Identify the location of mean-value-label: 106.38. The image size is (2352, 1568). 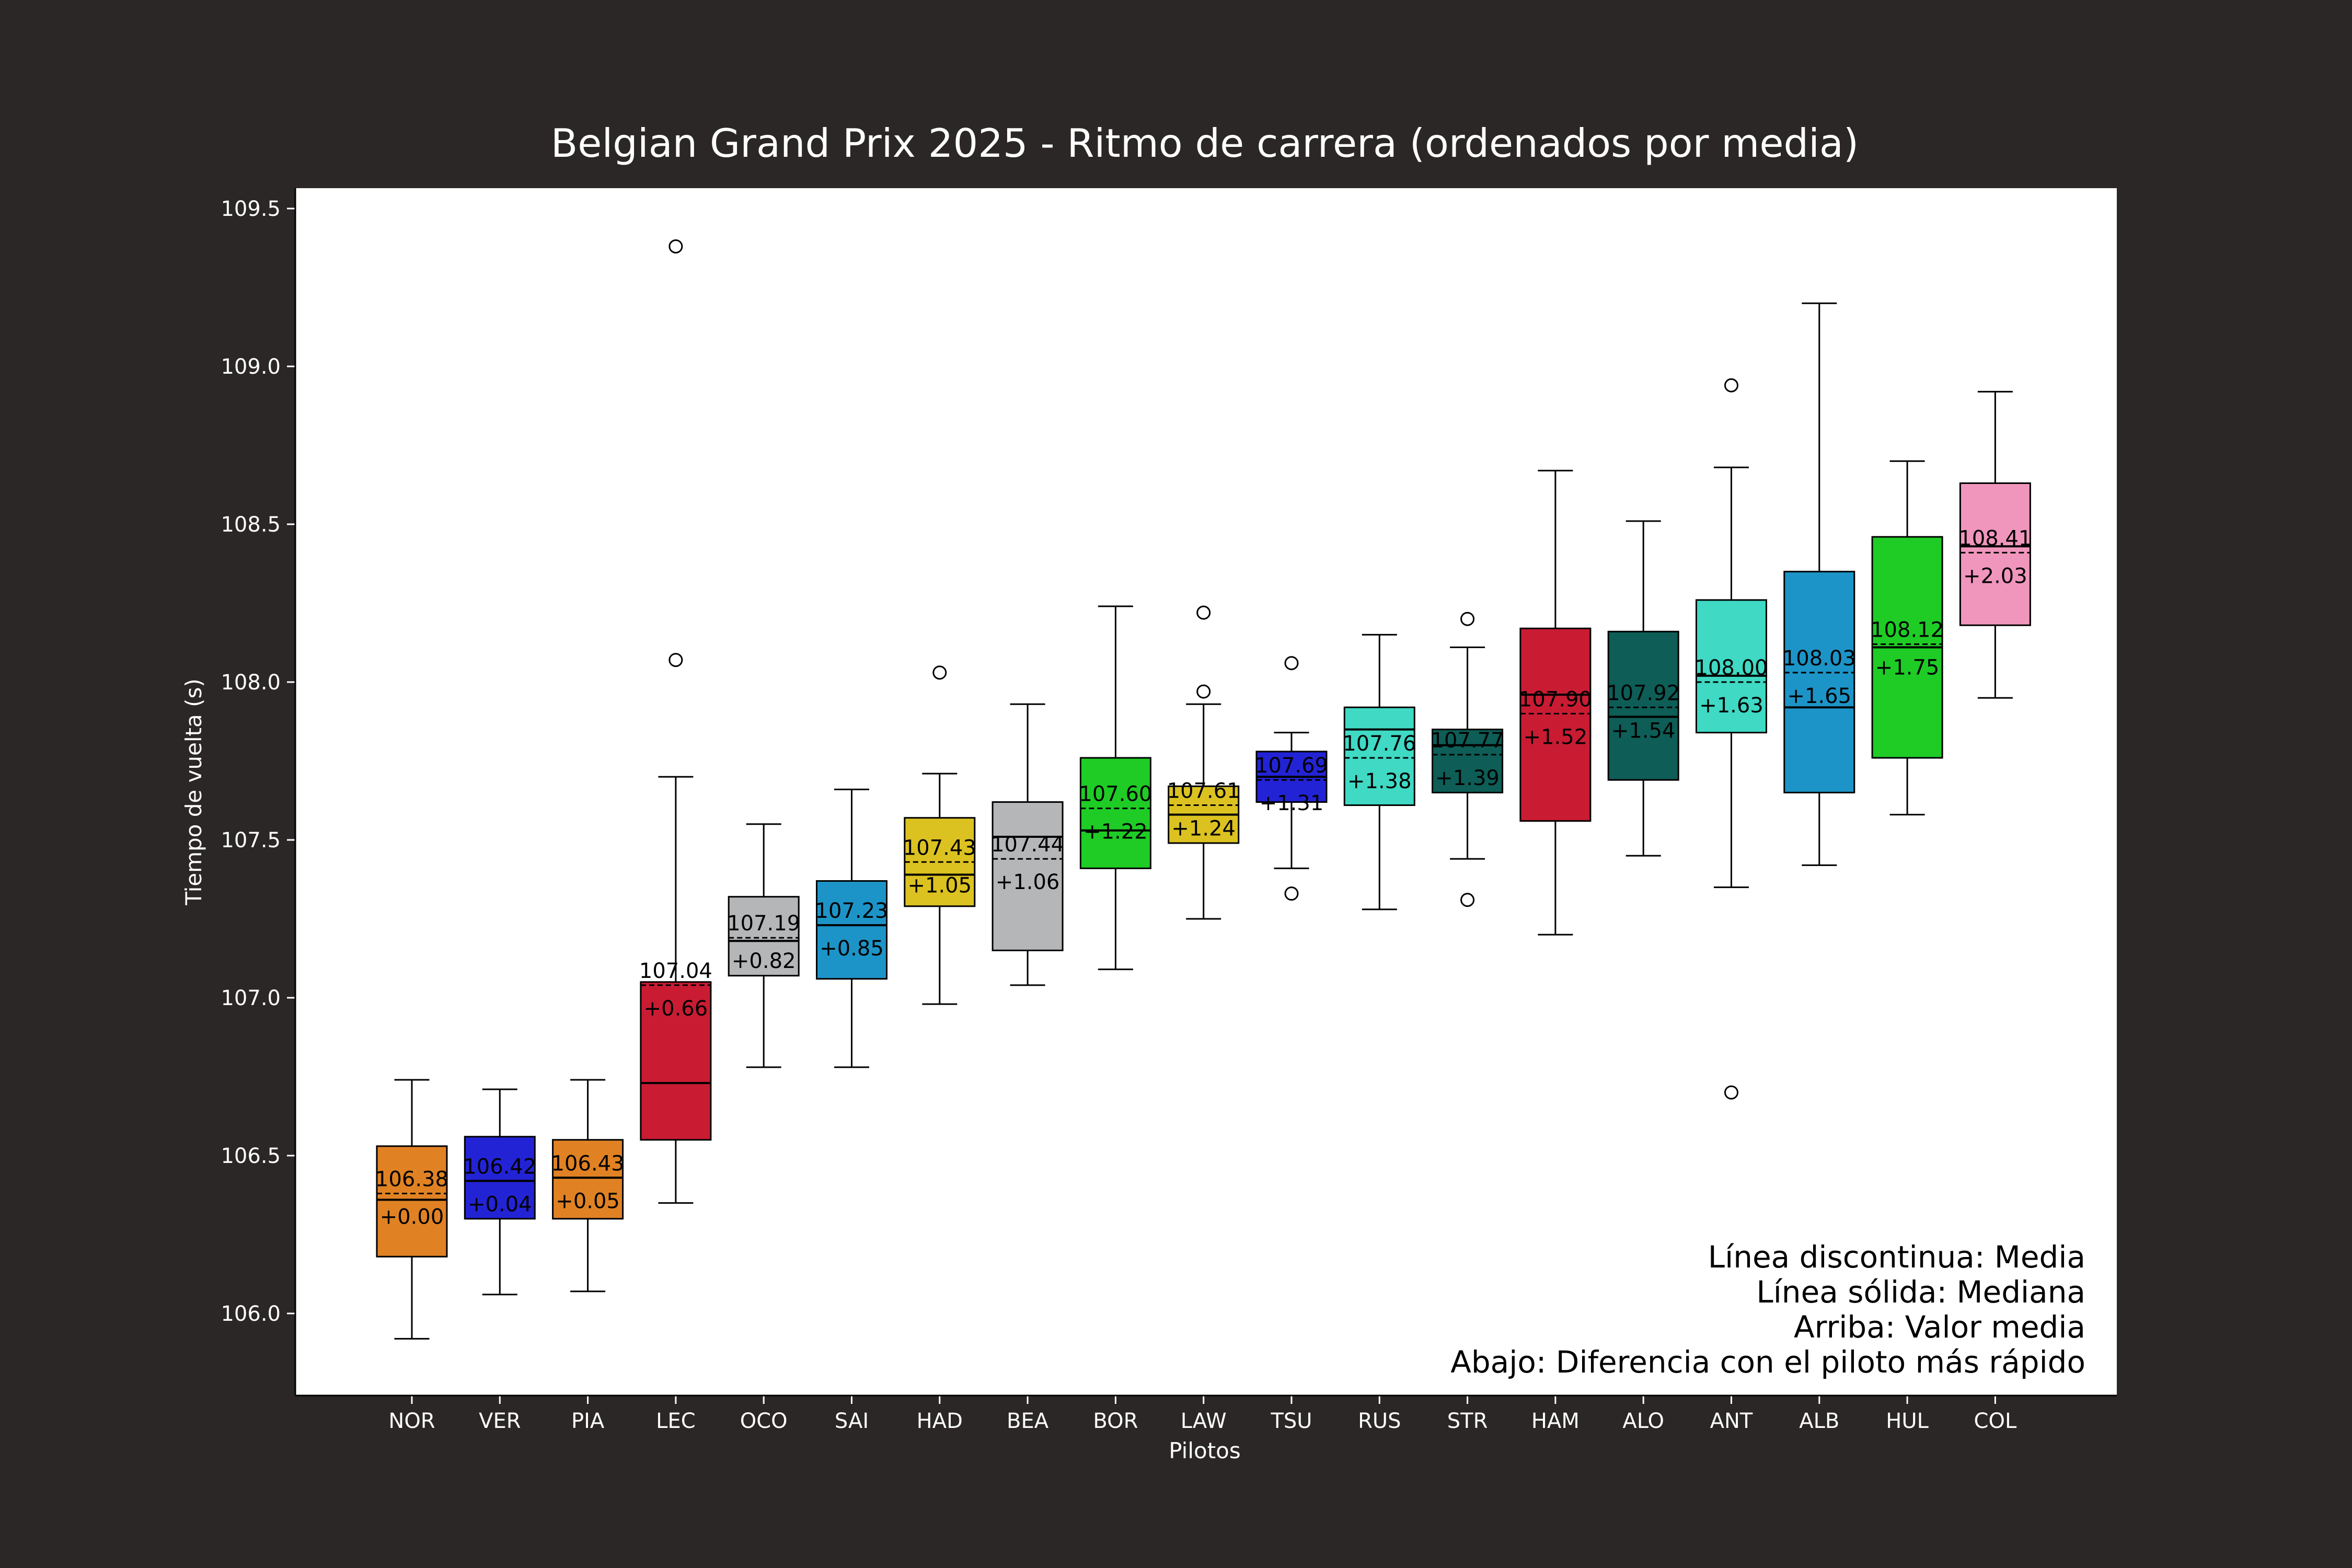
(411, 1179).